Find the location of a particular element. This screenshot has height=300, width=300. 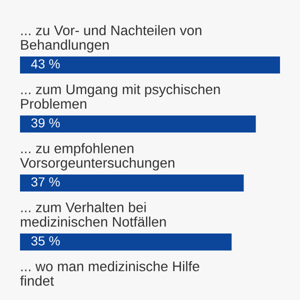

y-tick-label: ... zum Verhalten bei medizinischen Notfällen is located at coordinates (93, 214).